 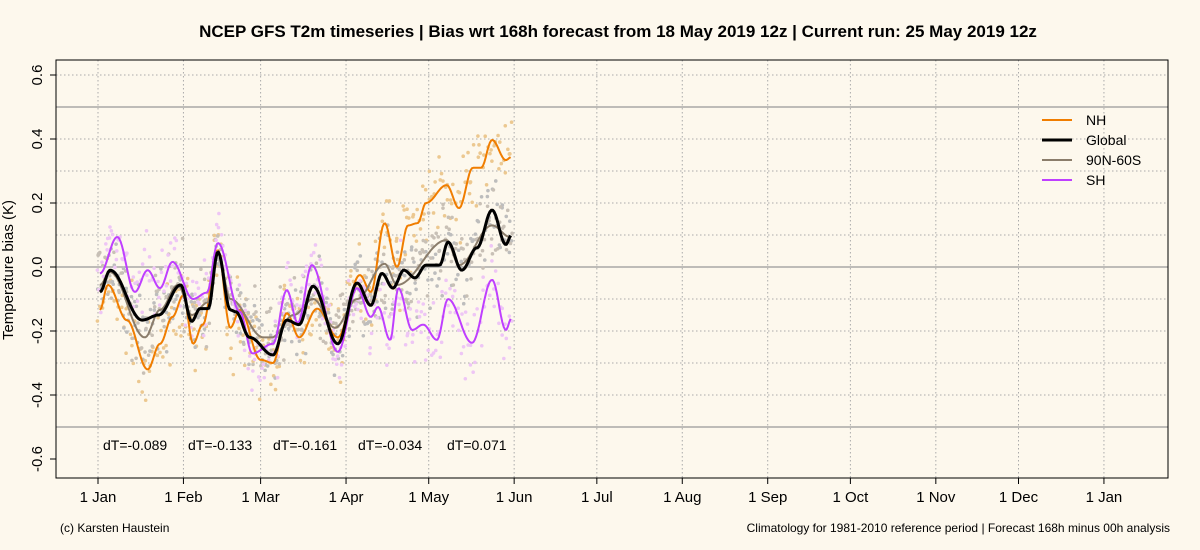 I want to click on series-line-sh, so click(x=305, y=295).